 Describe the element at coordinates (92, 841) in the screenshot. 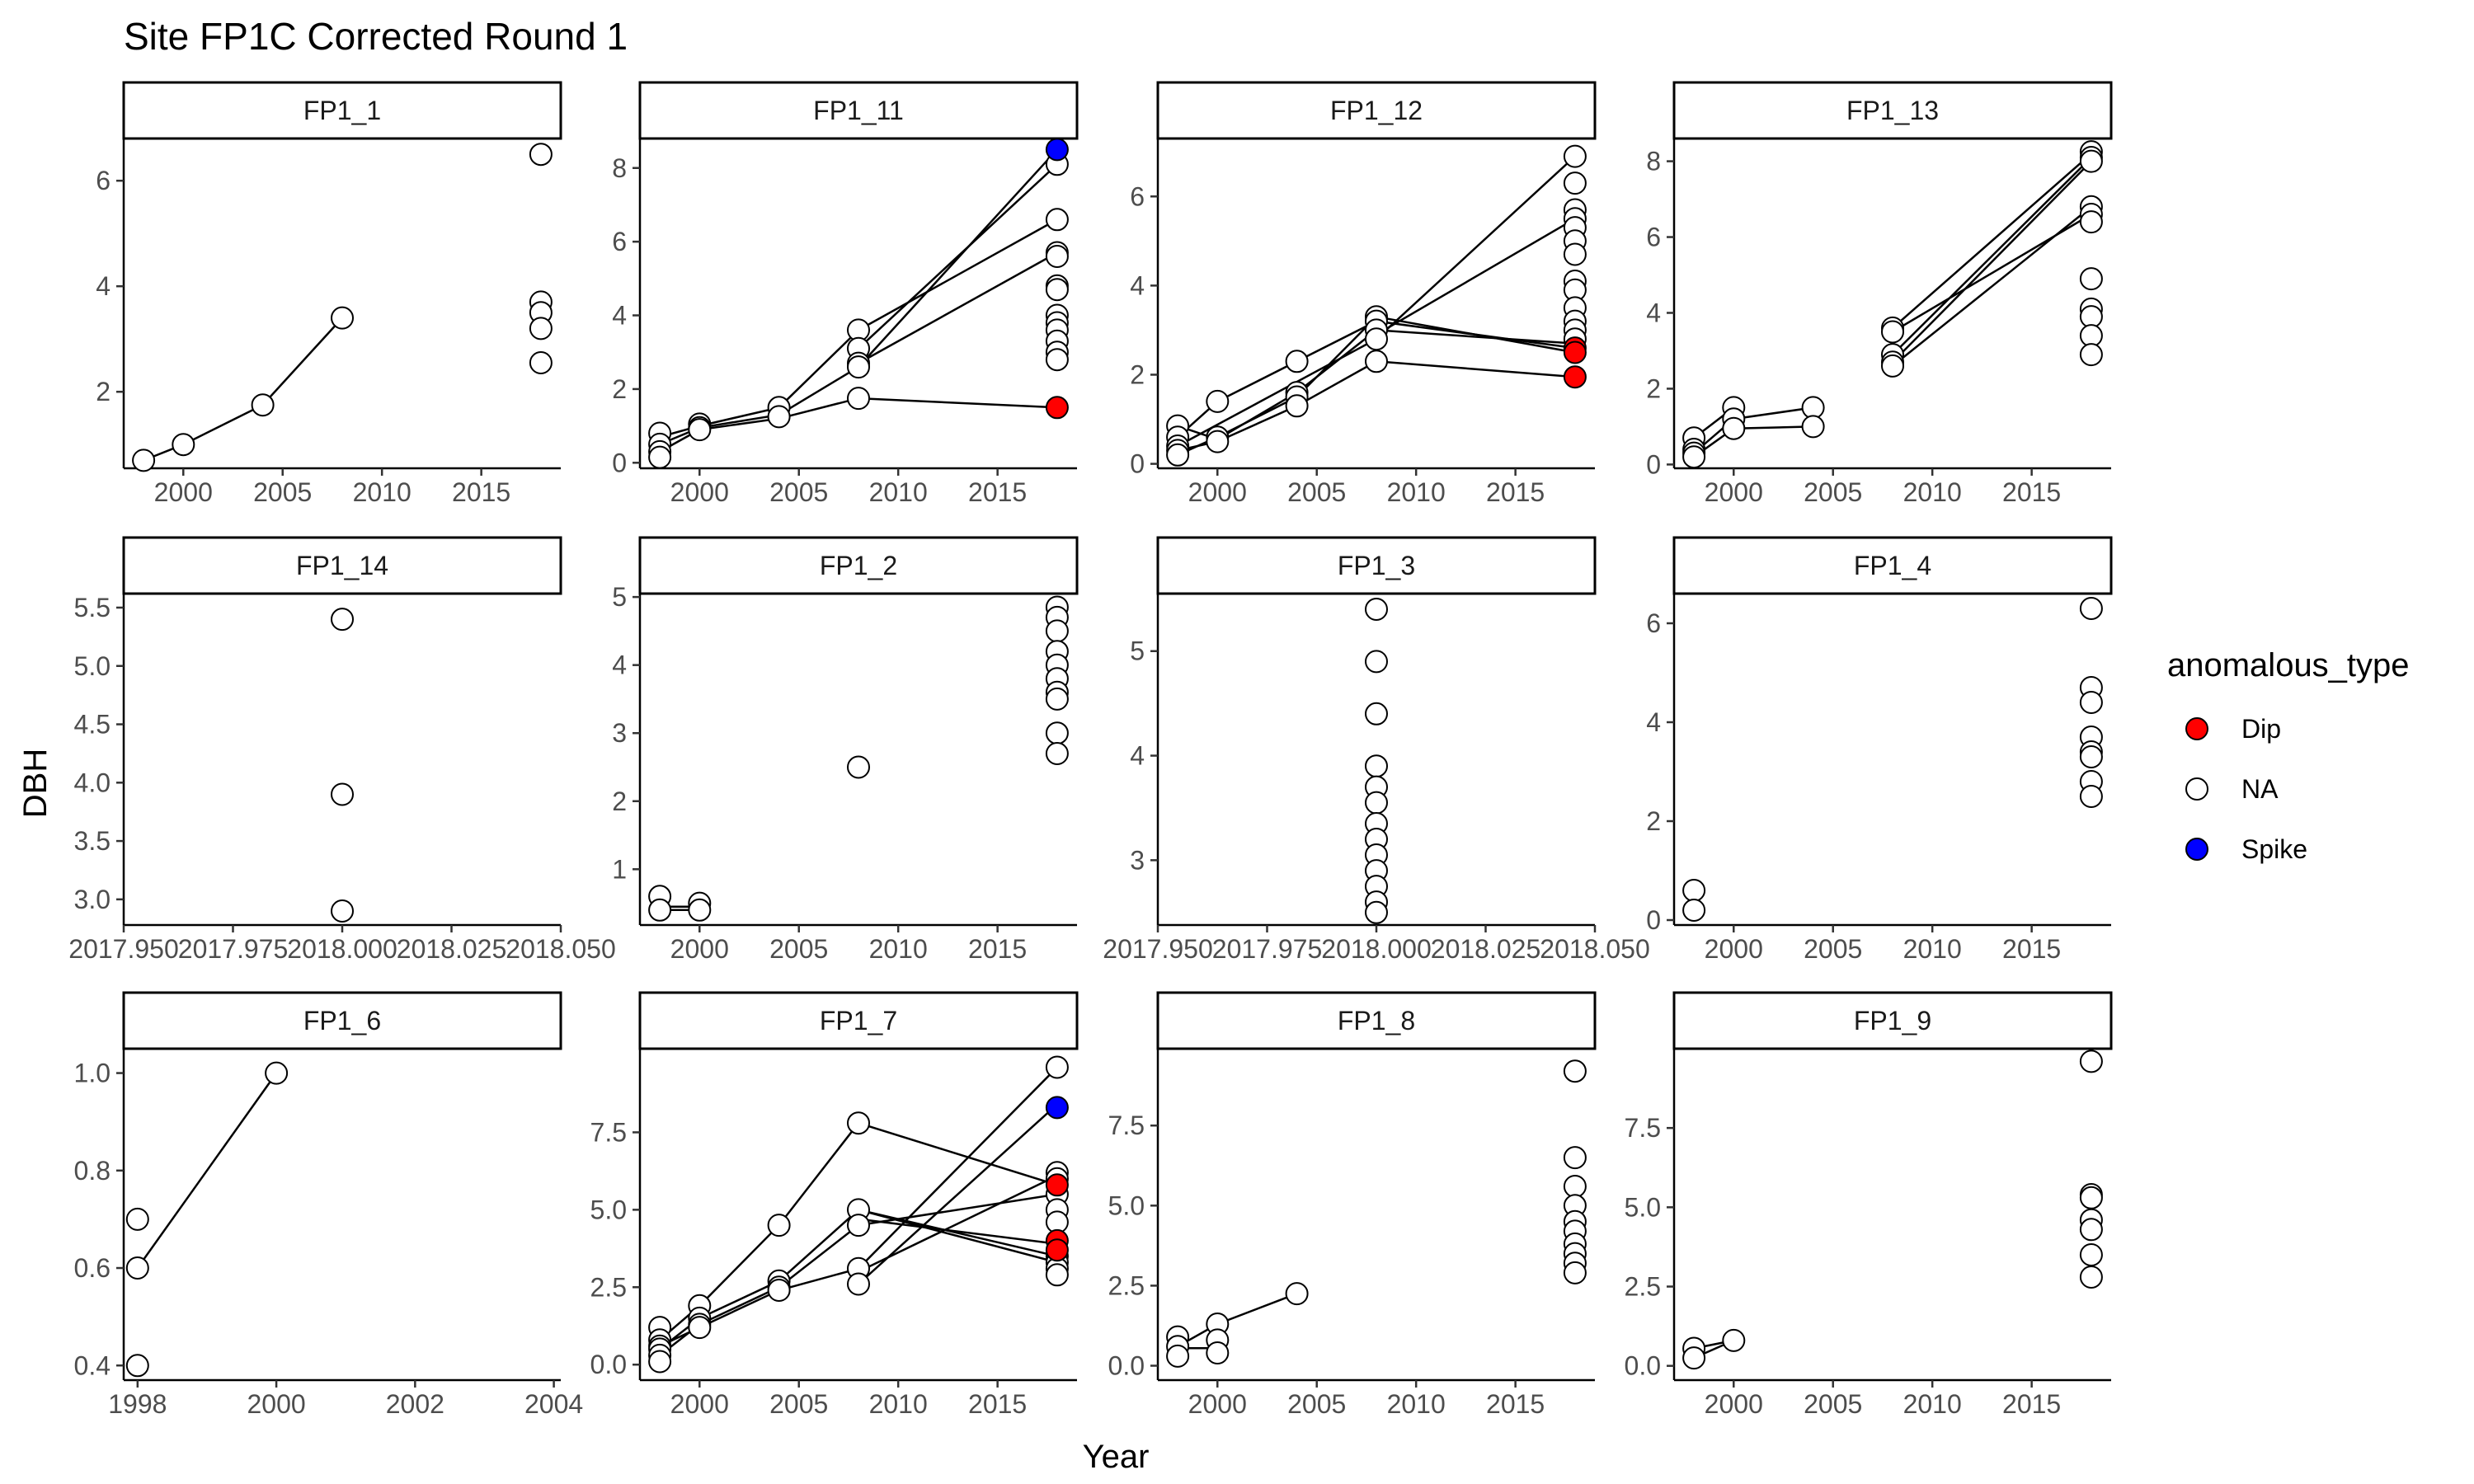

I see `y-tick-label: 3.5` at that location.